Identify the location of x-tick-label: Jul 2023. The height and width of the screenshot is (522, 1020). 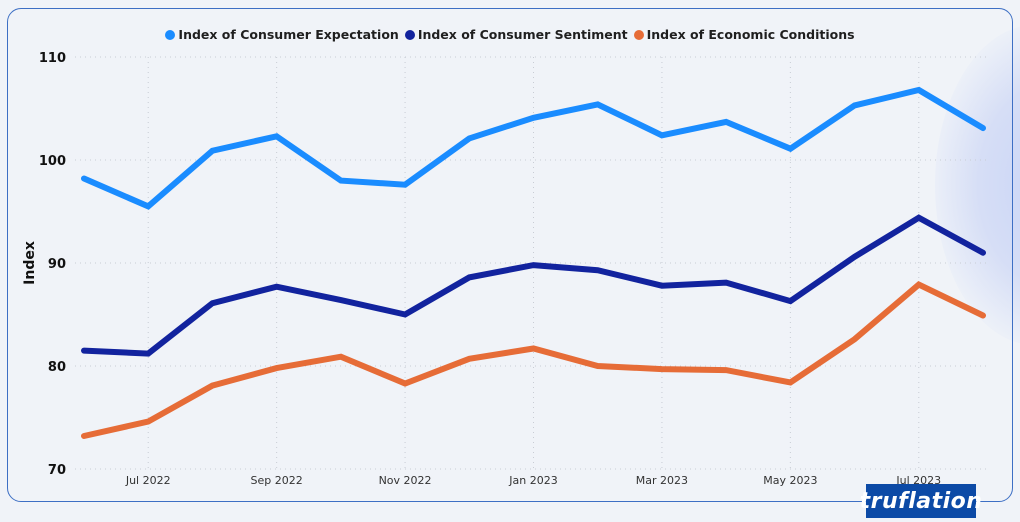
(918, 480).